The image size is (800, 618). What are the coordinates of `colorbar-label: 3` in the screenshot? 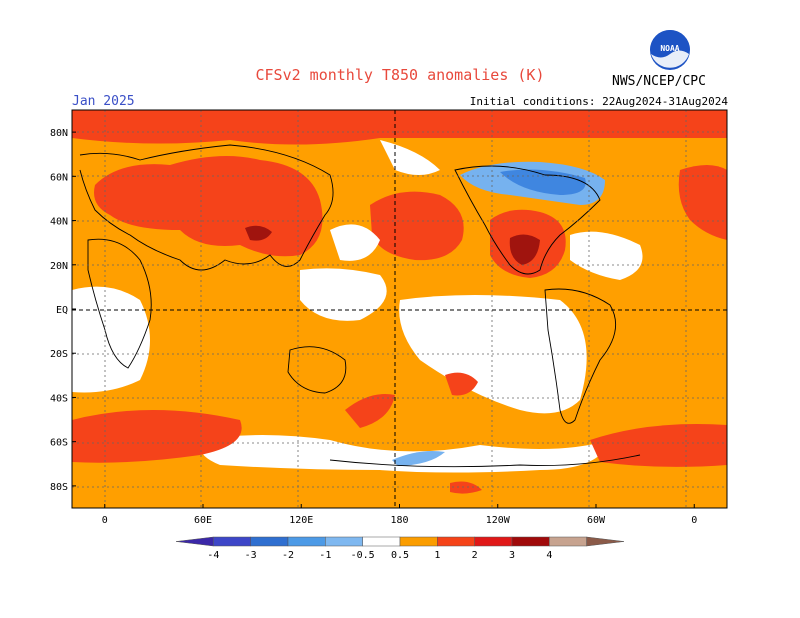 It's located at (512, 555).